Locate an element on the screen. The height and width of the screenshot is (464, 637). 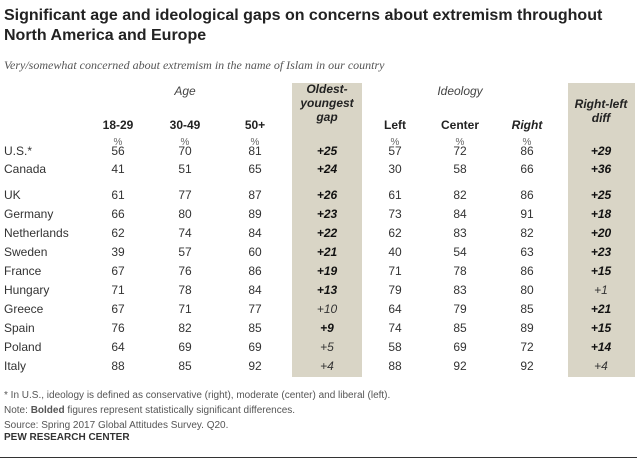
gap-value: +22 is located at coordinates (327, 233).